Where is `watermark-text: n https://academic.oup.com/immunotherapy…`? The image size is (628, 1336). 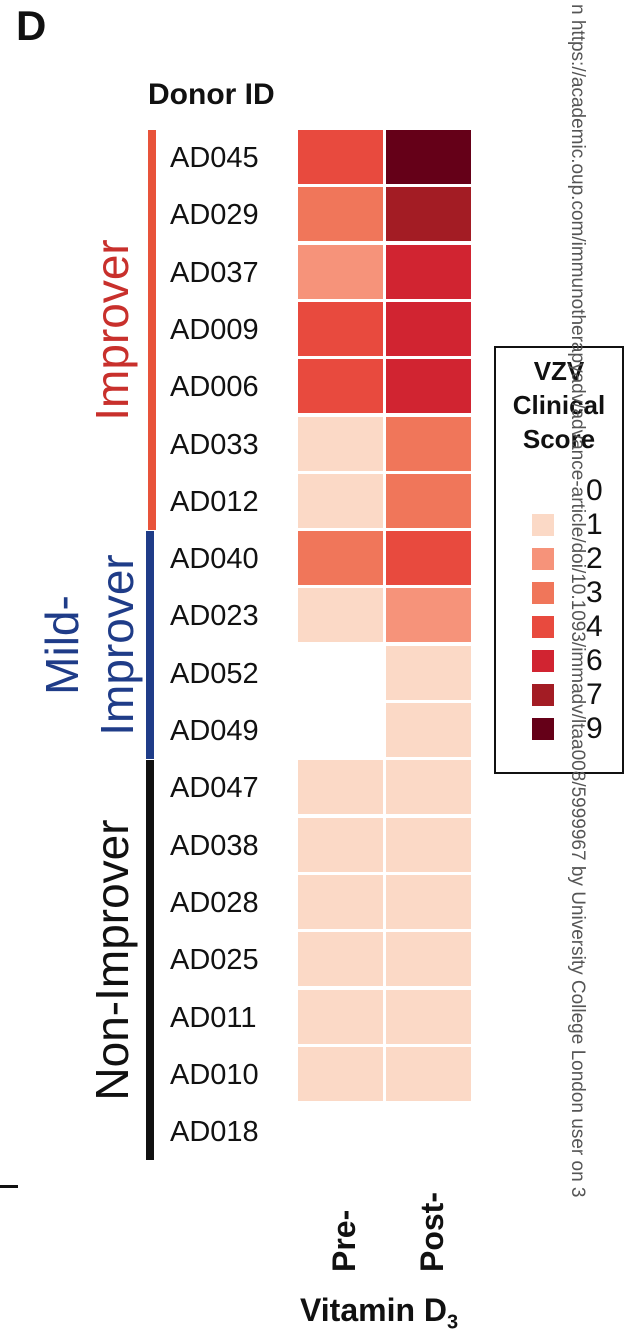 watermark-text: n https://academic.oup.com/immunotherapy… is located at coordinates (577, 601).